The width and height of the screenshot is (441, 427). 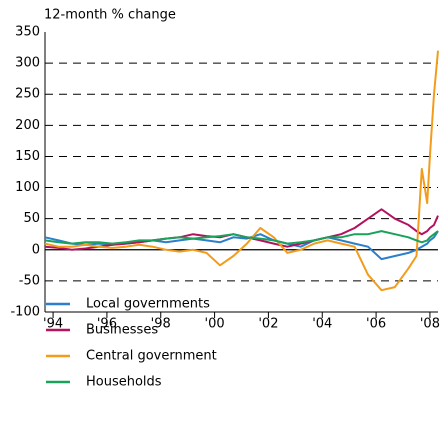 I want to click on y-tick-label: 350, so click(x=27, y=32).